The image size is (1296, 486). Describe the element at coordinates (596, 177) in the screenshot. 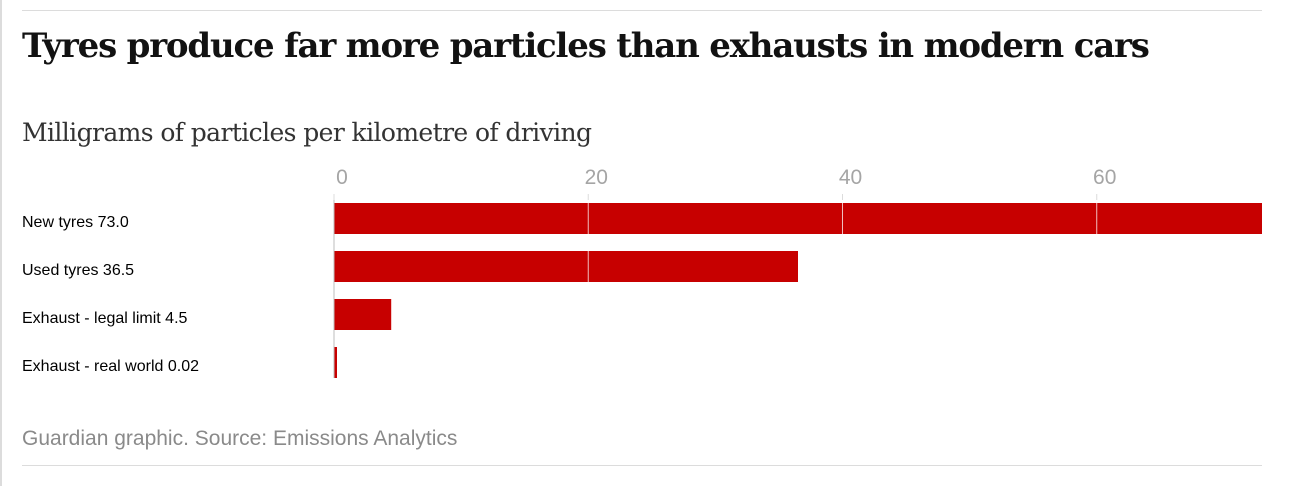

I see `x-tick-label: 20` at that location.